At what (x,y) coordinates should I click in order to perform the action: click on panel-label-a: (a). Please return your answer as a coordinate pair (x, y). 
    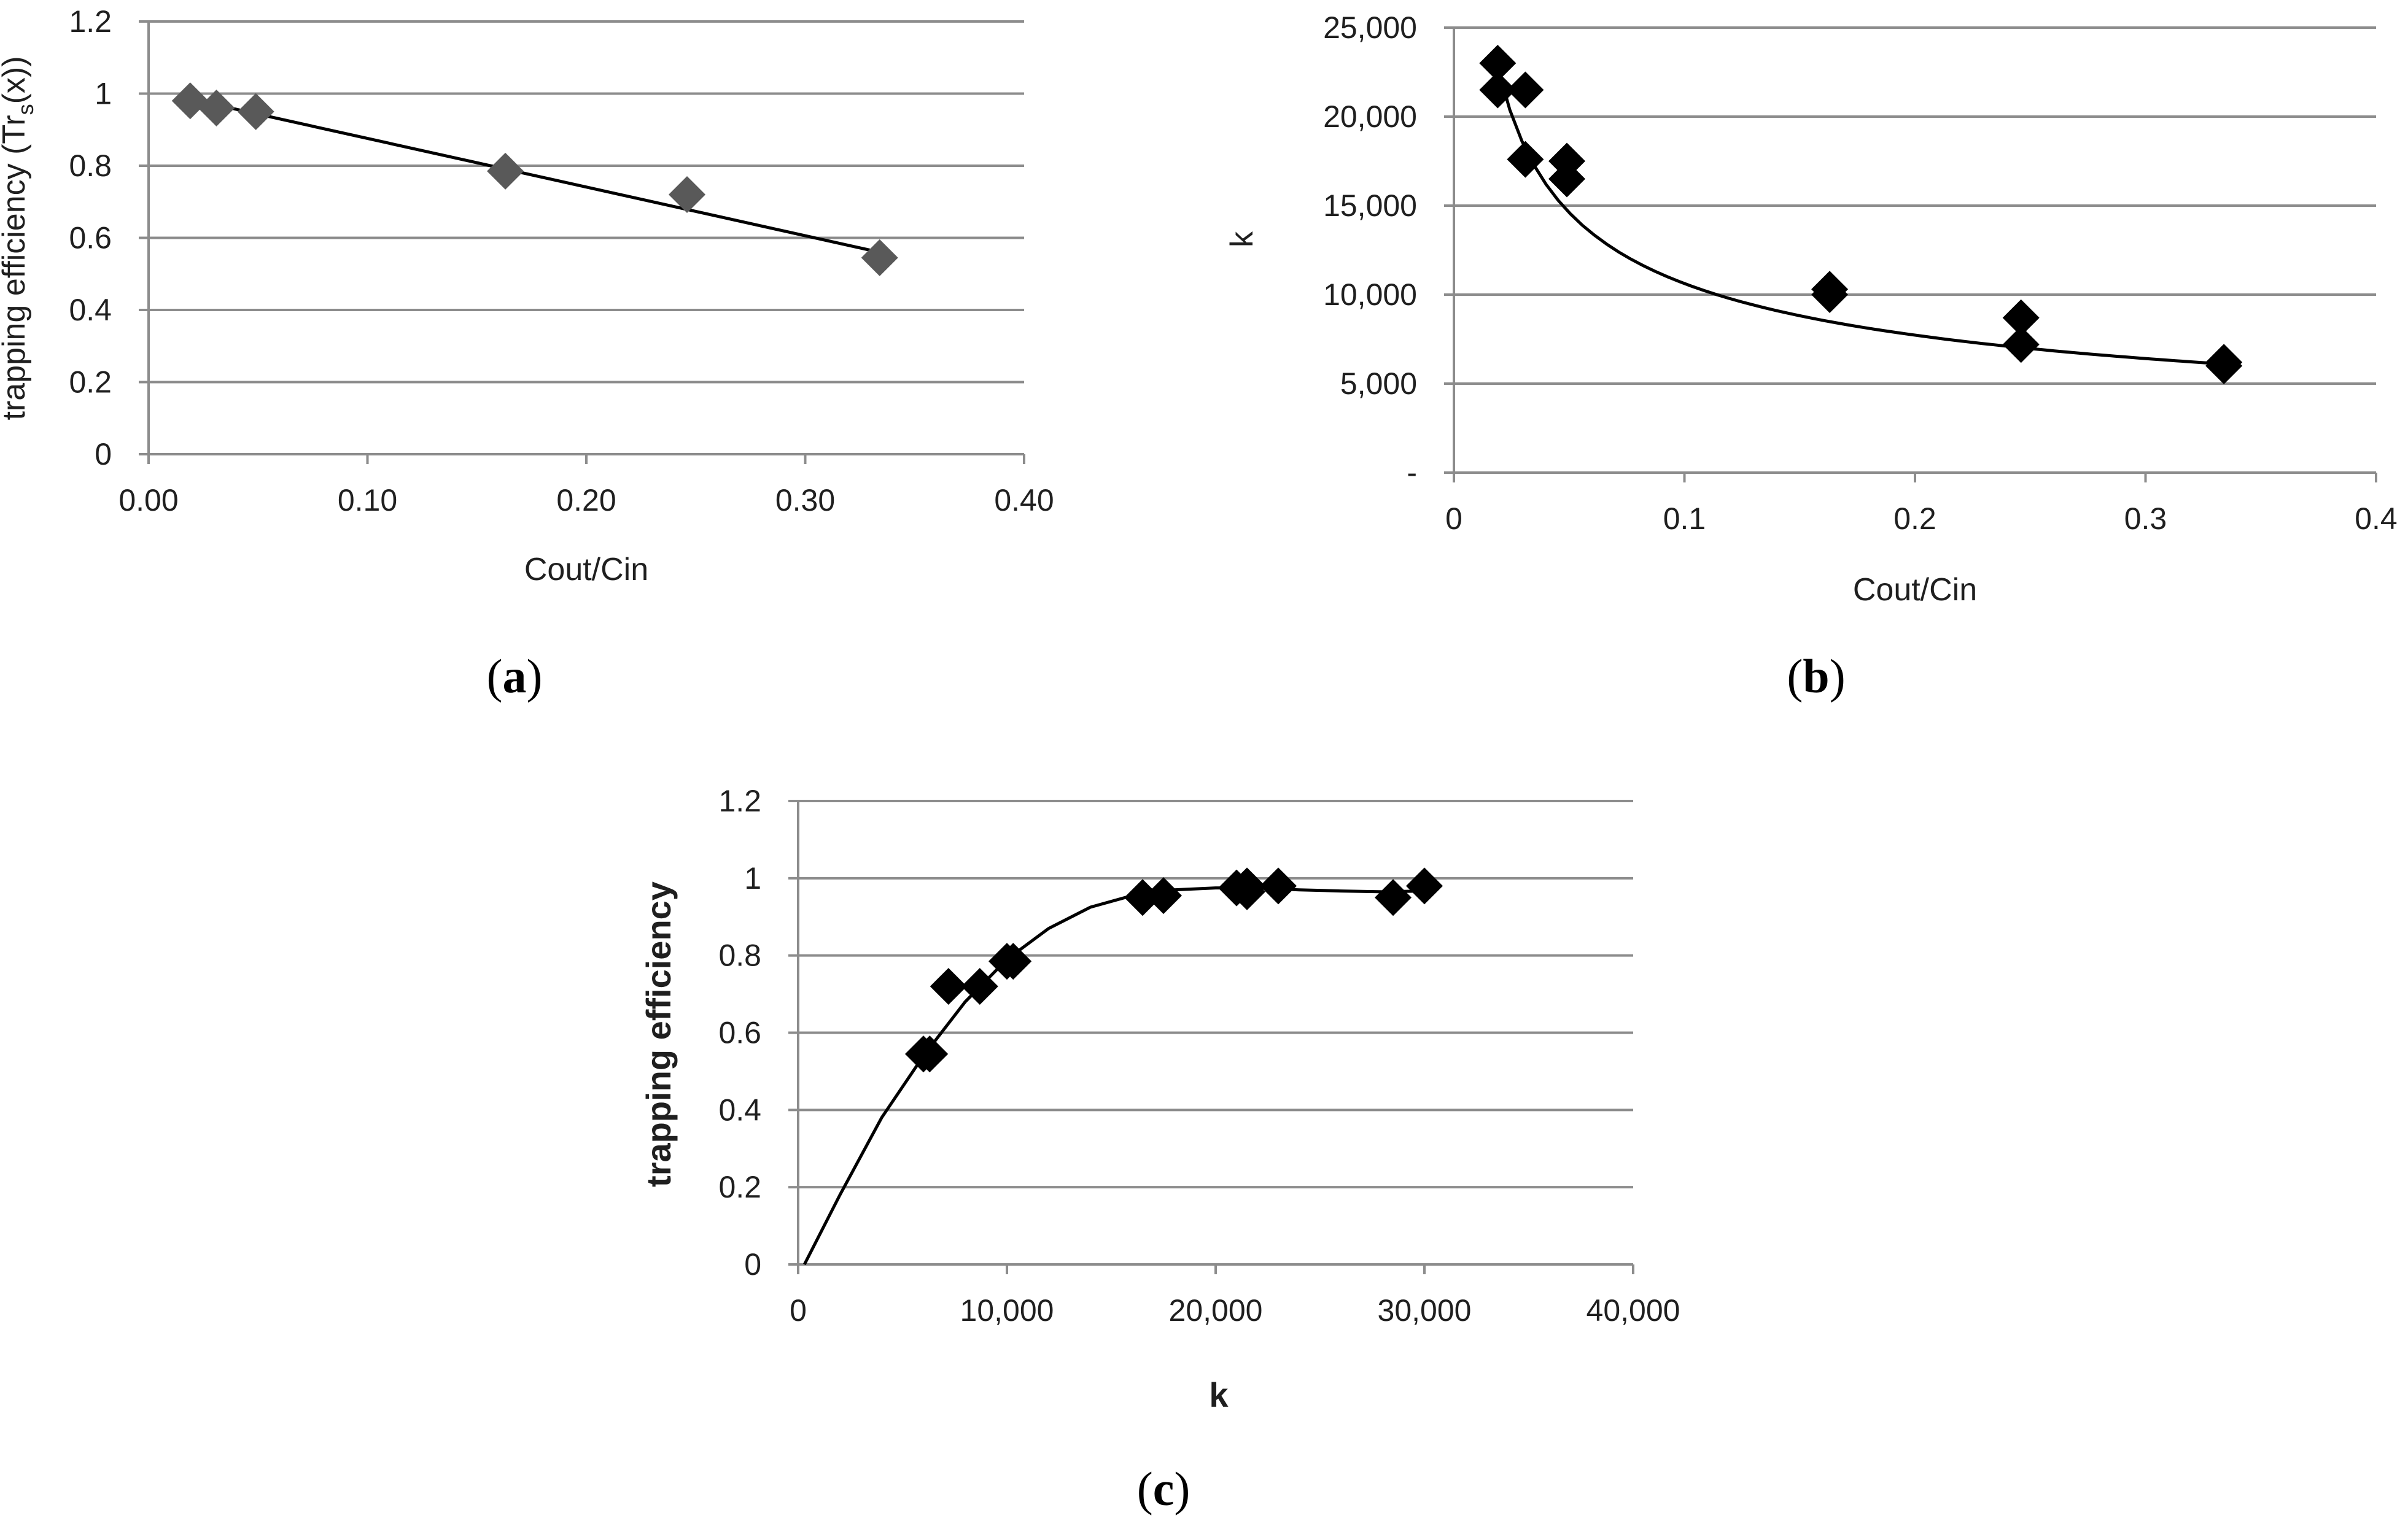
    Looking at the image, I should click on (515, 676).